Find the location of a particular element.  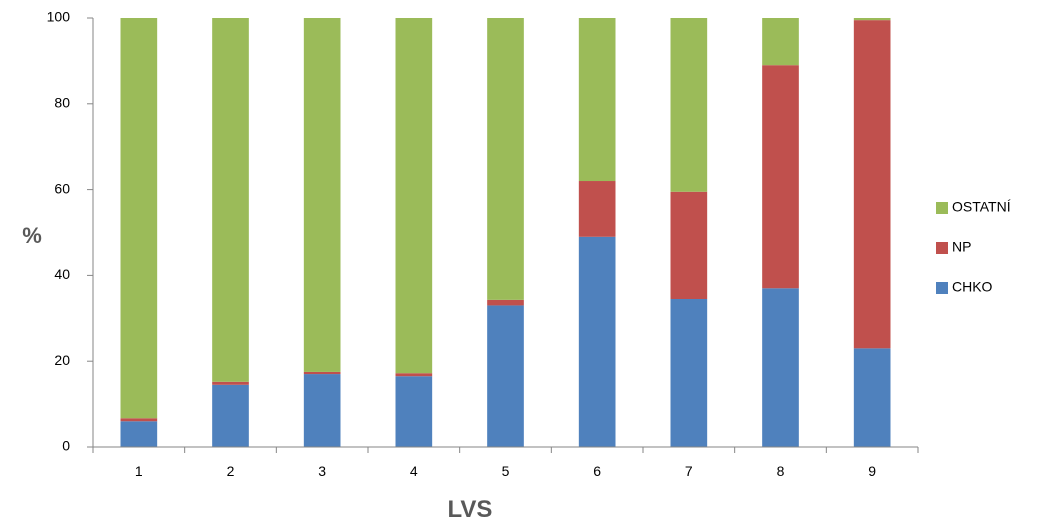

x-tick-label-2: 2 is located at coordinates (231, 471).